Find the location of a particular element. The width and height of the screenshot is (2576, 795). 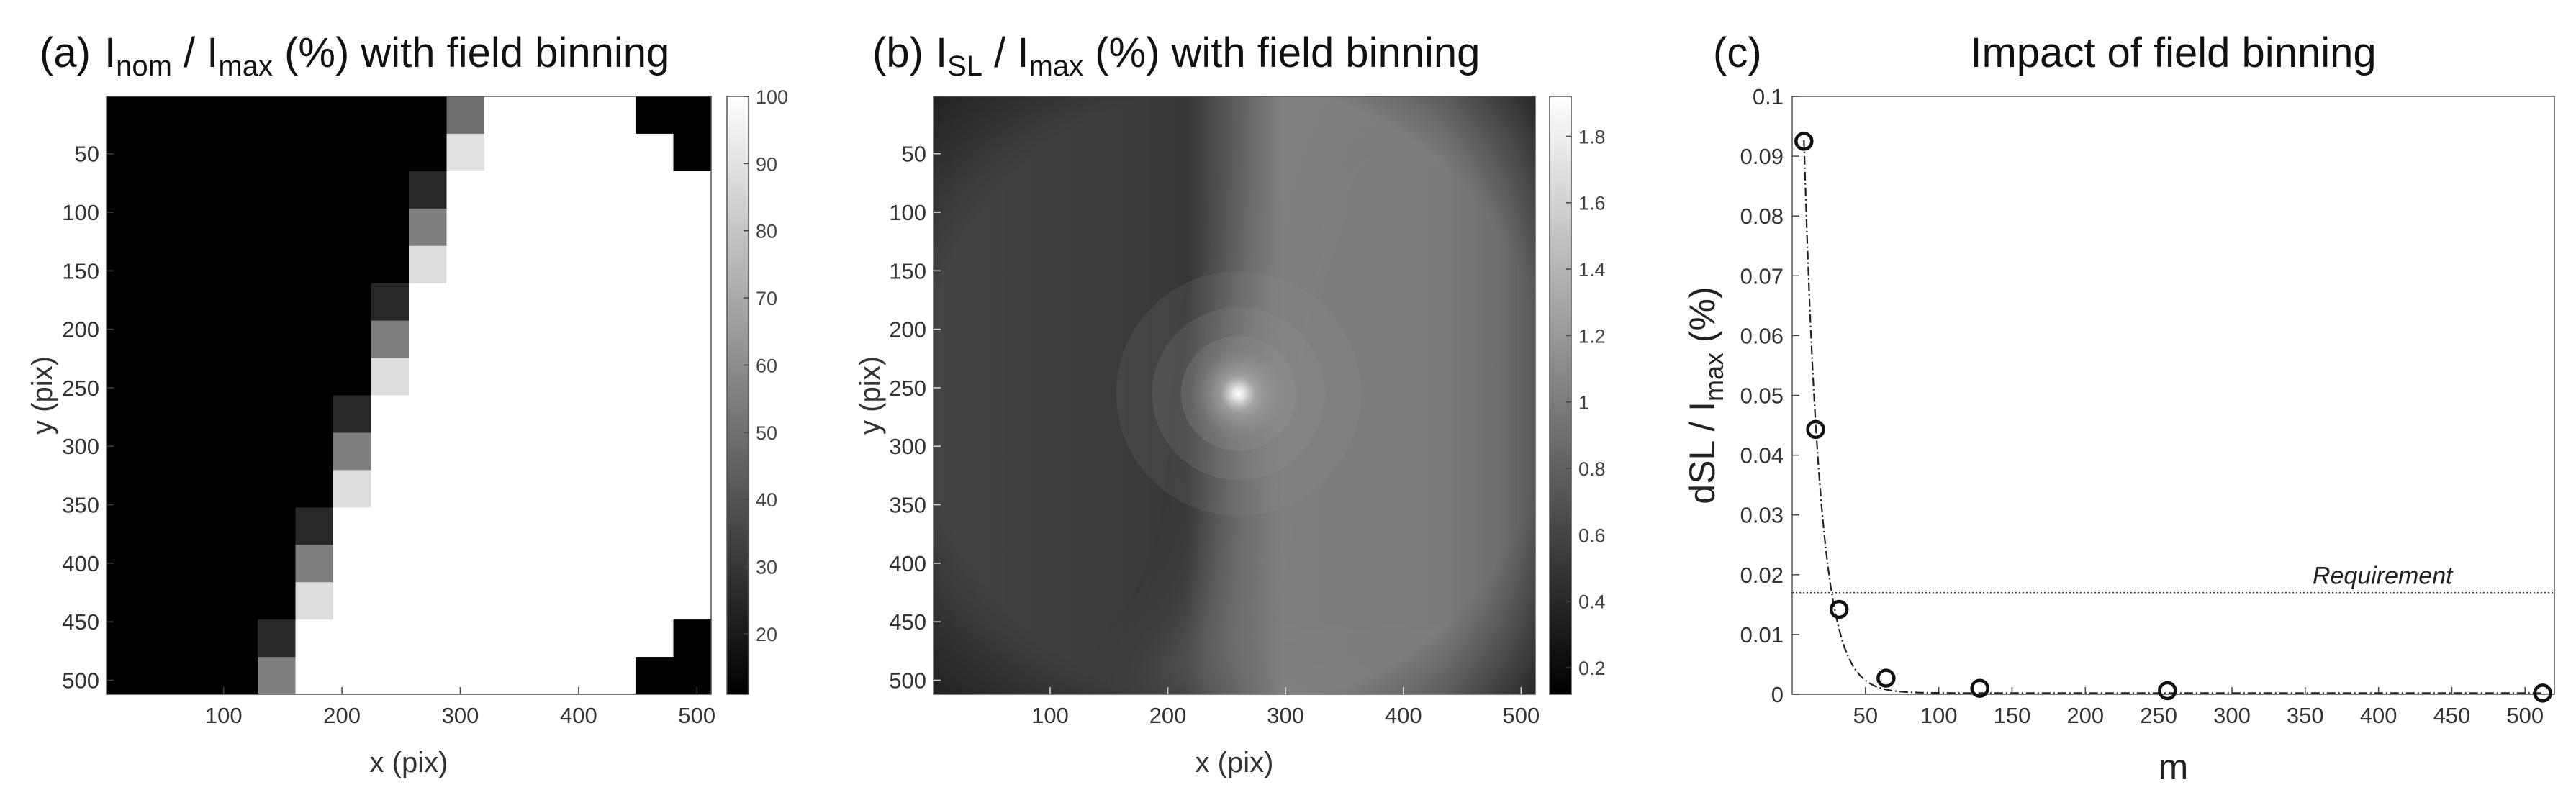

data-point is located at coordinates (1979, 688).